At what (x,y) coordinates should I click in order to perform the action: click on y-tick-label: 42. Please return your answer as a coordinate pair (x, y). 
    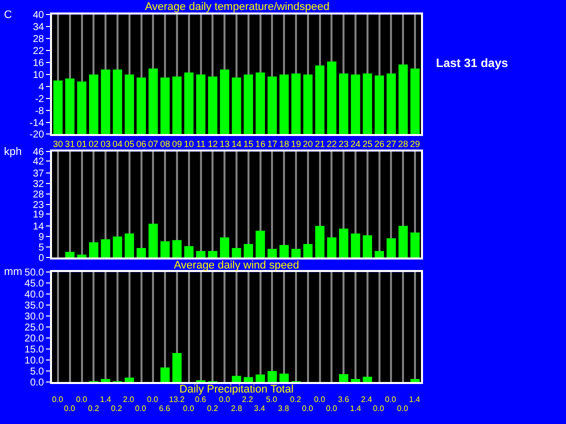
    Looking at the image, I should click on (38, 162).